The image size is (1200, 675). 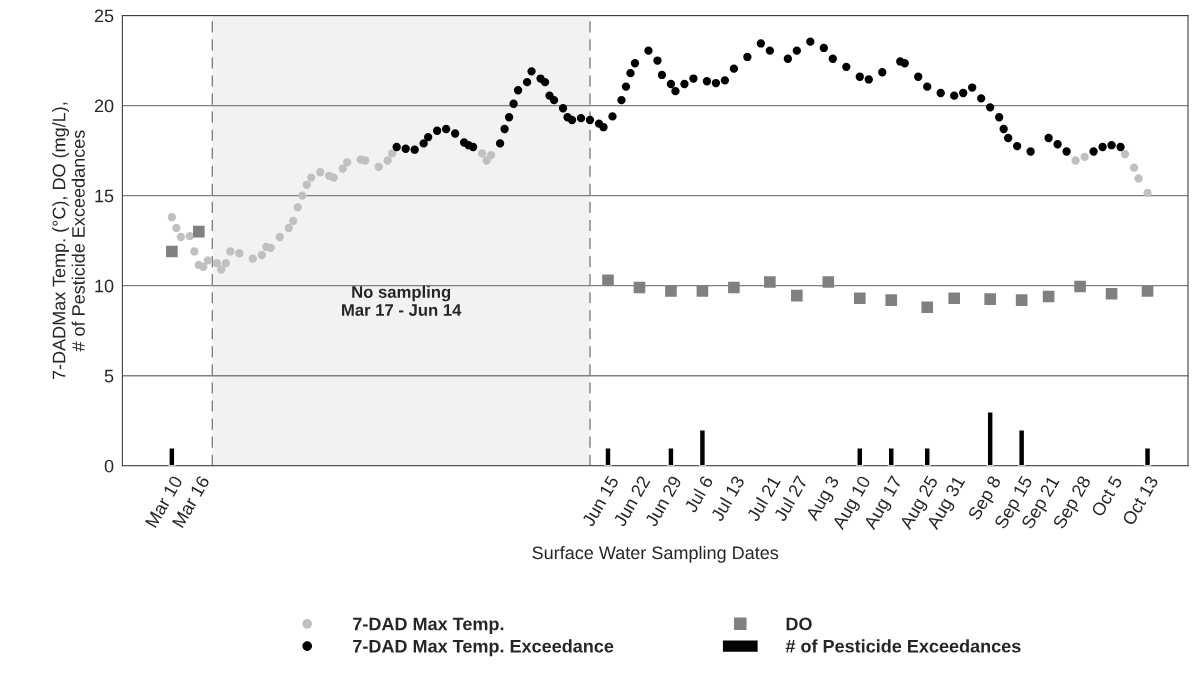 What do you see at coordinates (1106, 496) in the screenshot?
I see `x-tick-label: Oct 5` at bounding box center [1106, 496].